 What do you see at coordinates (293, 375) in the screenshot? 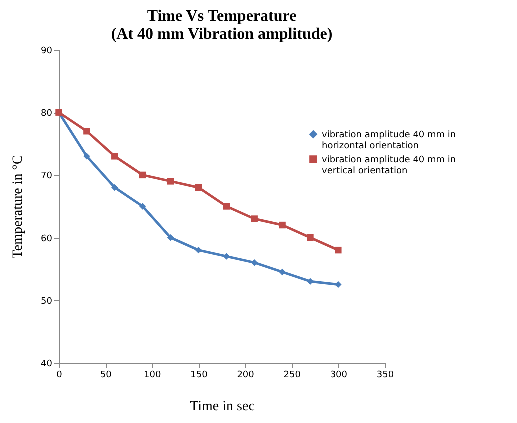
I see `x-tick-label: 250` at bounding box center [293, 375].